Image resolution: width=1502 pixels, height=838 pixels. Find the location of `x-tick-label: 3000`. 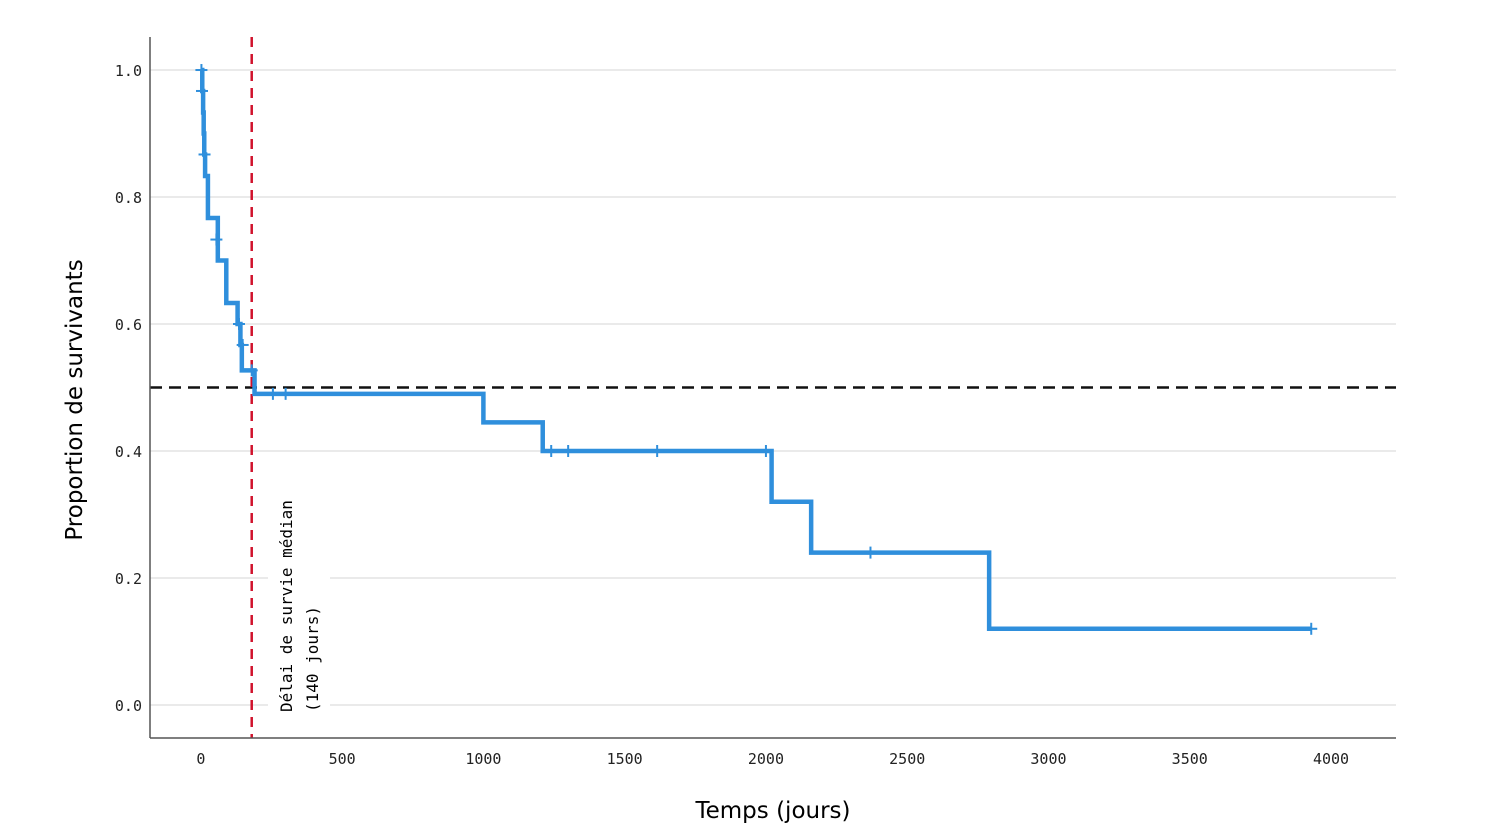

x-tick-label: 3000 is located at coordinates (1048, 759).